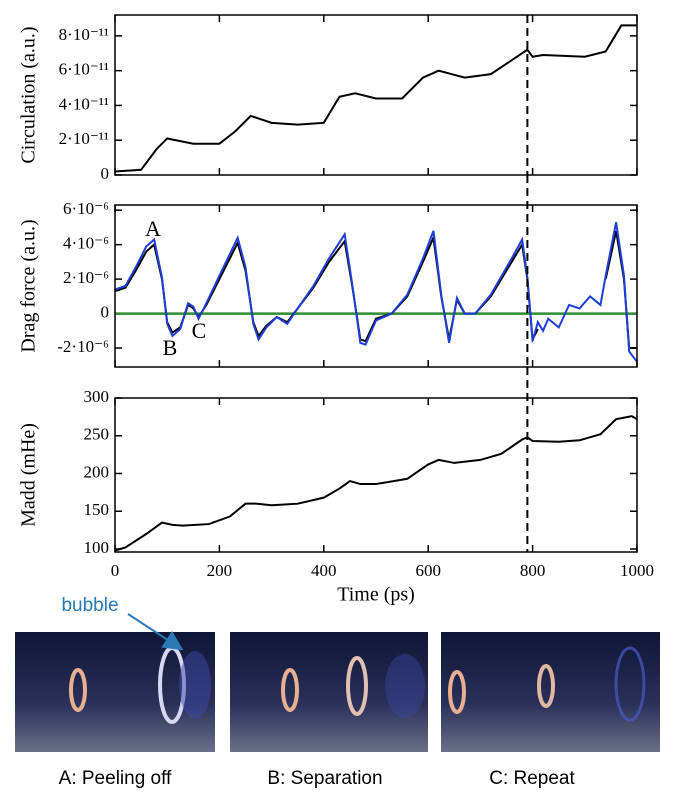 The height and width of the screenshot is (801, 680). I want to click on y-tick-label: 4·10⁻⁶, so click(86, 243).